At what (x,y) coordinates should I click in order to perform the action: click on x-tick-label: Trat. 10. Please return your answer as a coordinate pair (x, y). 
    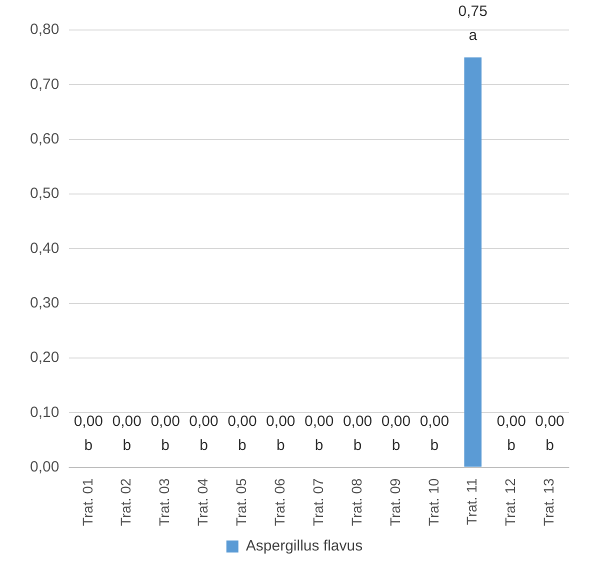
    Looking at the image, I should click on (433, 502).